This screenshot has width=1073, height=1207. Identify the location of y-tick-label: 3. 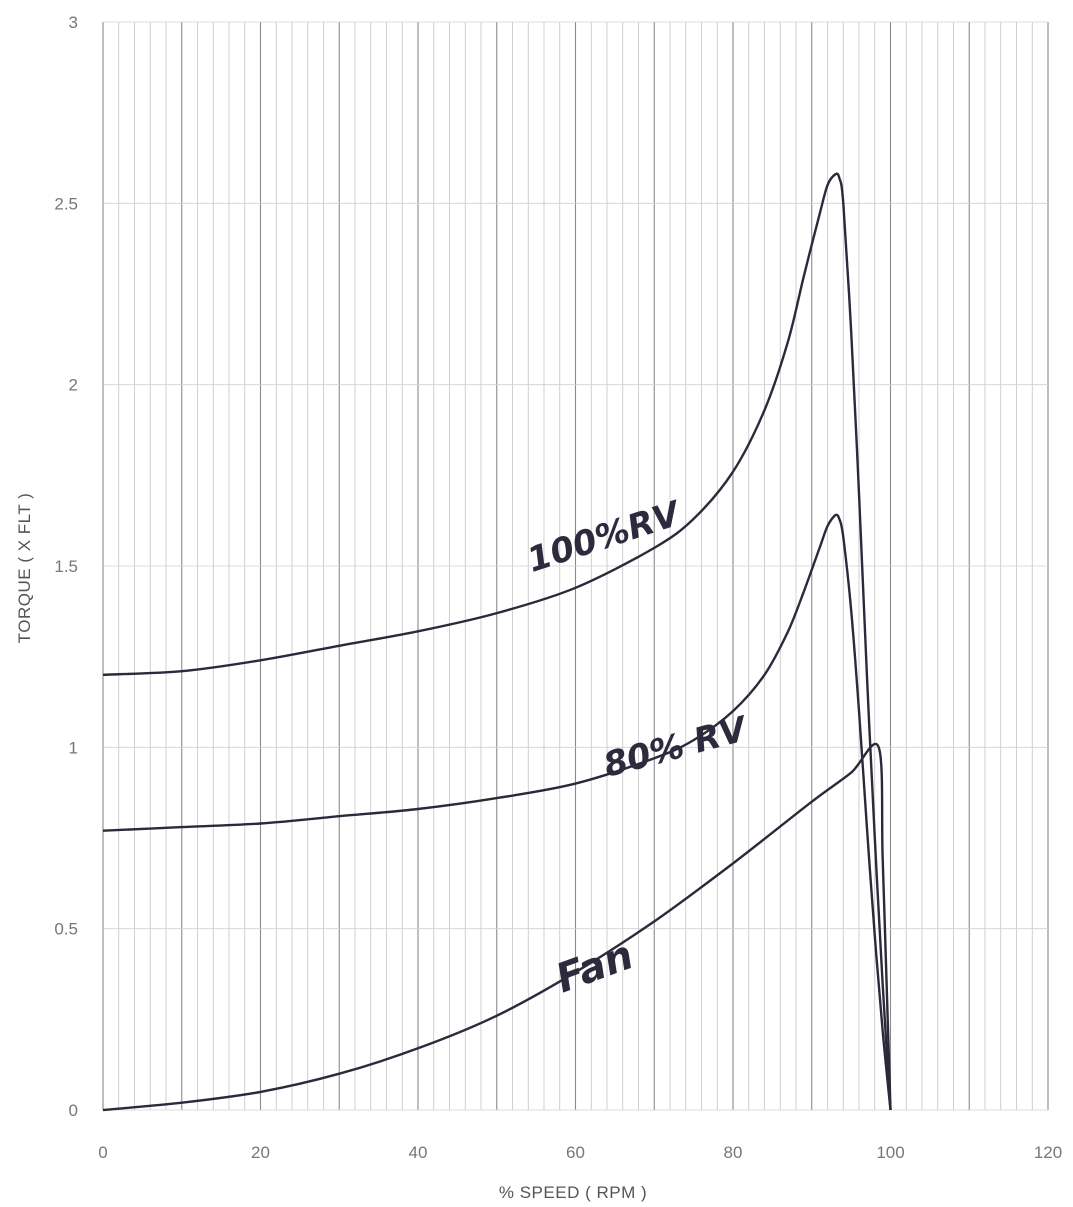
(73, 22).